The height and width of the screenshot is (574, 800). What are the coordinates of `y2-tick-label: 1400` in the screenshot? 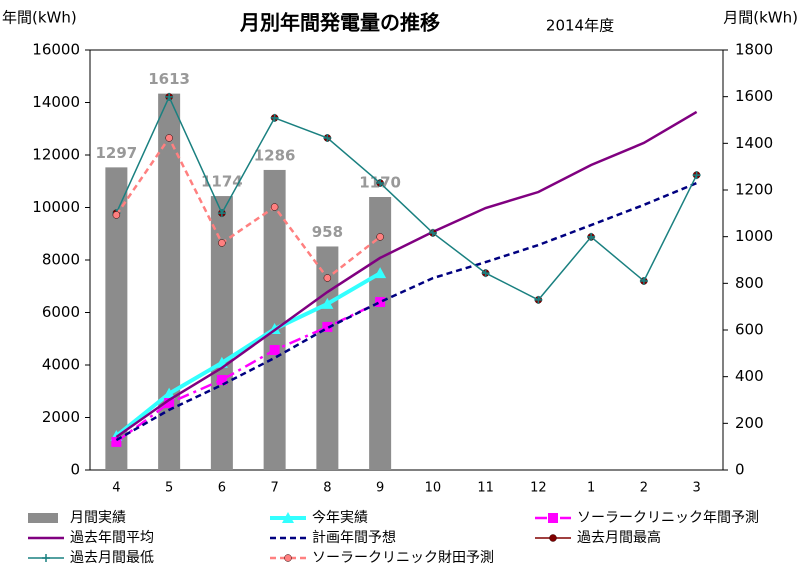 It's located at (754, 143).